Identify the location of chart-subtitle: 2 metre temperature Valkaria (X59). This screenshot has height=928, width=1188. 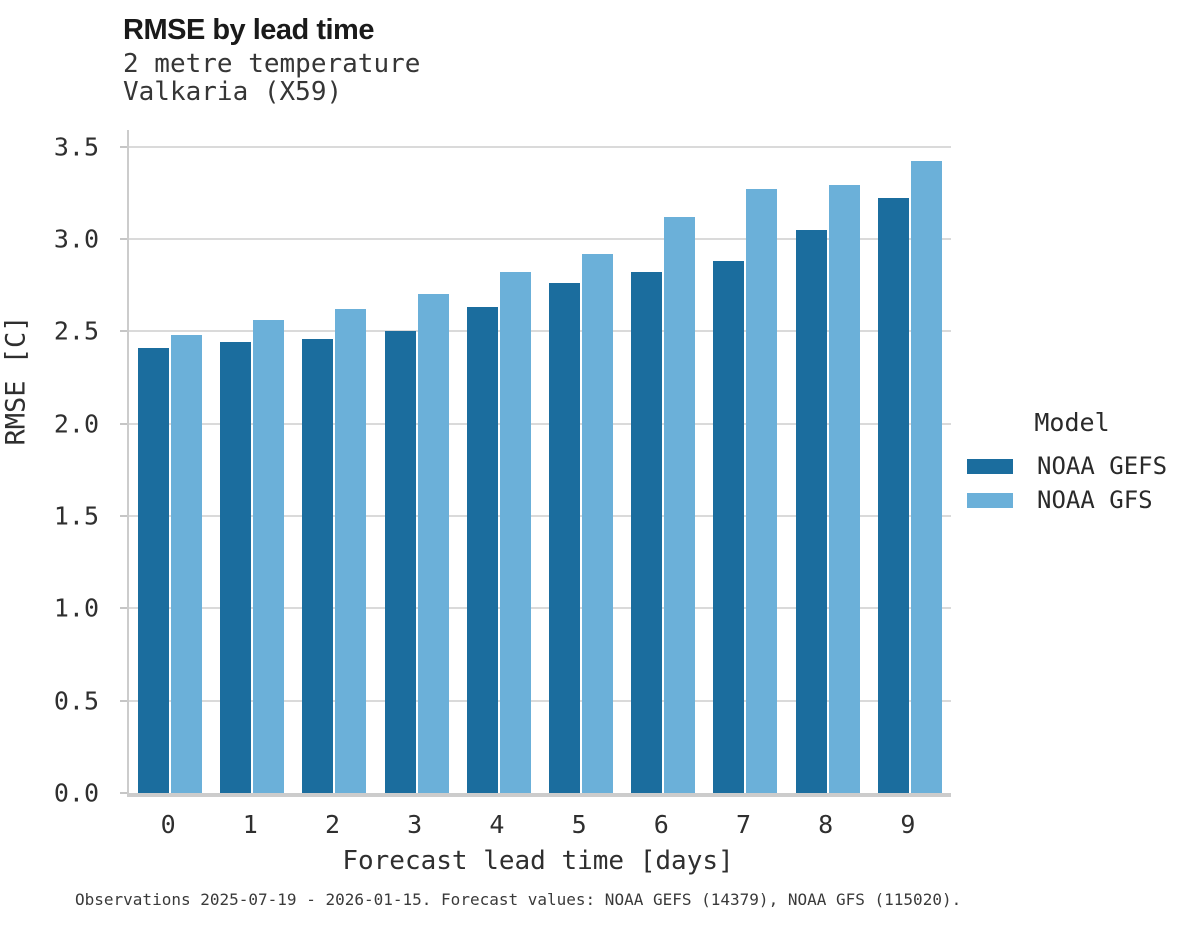
(271, 78).